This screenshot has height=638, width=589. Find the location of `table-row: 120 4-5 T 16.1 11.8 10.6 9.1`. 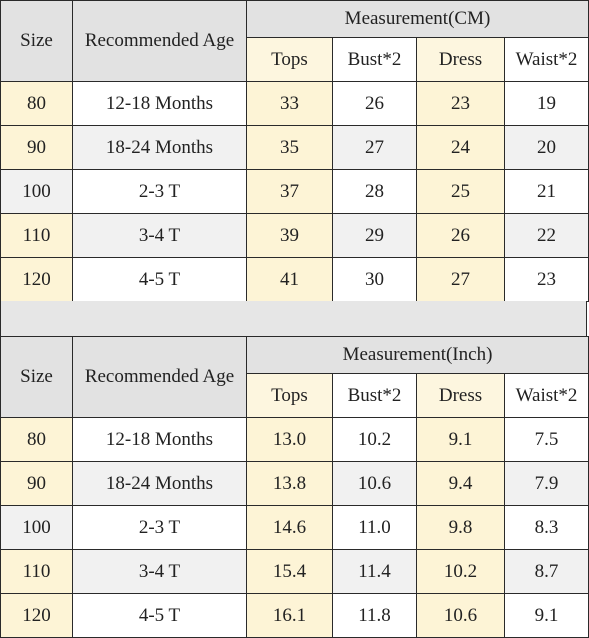

table-row: 120 4-5 T 16.1 11.8 10.6 9.1 is located at coordinates (294, 615).